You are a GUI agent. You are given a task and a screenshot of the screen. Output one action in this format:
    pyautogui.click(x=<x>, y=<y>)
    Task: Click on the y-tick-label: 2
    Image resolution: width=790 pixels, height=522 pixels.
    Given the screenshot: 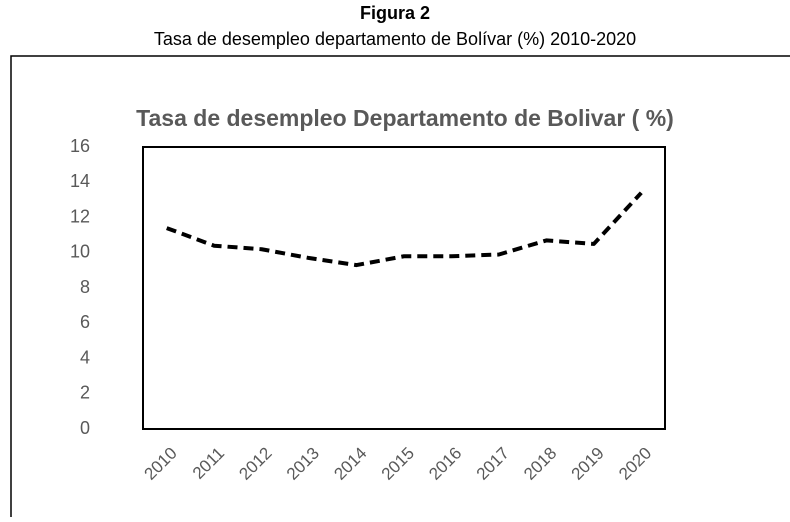 What is the action you would take?
    pyautogui.click(x=85, y=393)
    